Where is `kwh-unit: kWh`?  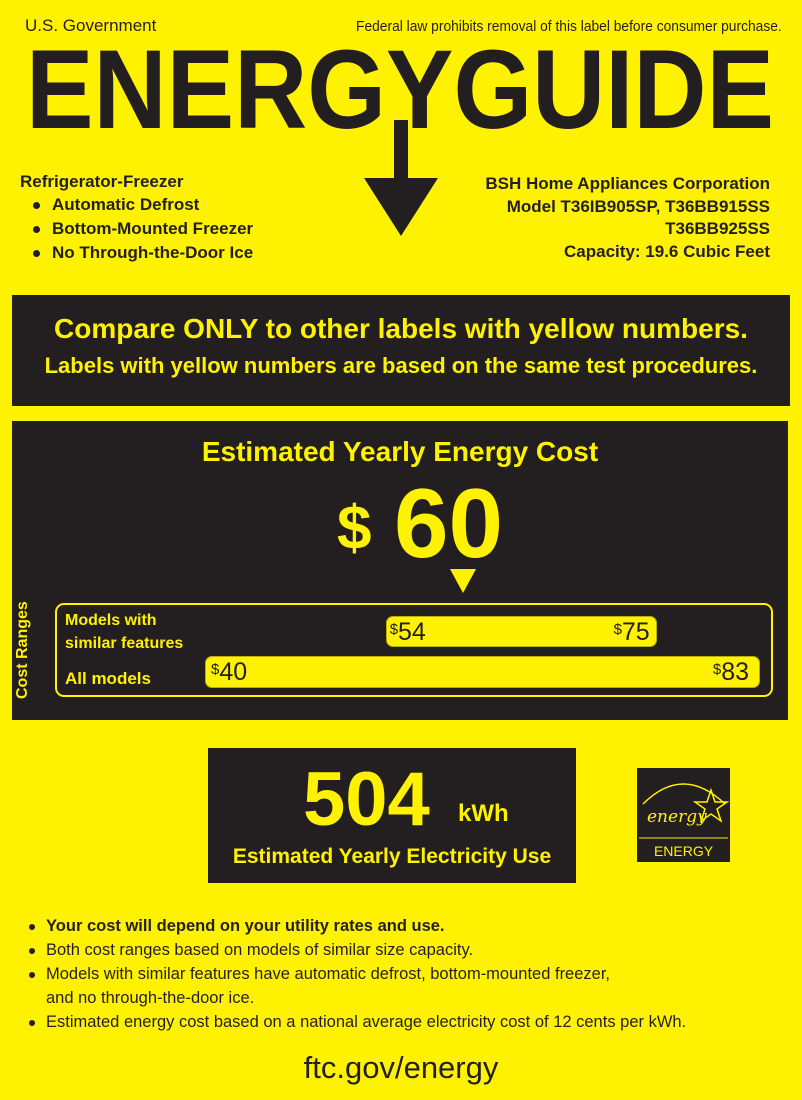
kwh-unit: kWh is located at coordinates (483, 813).